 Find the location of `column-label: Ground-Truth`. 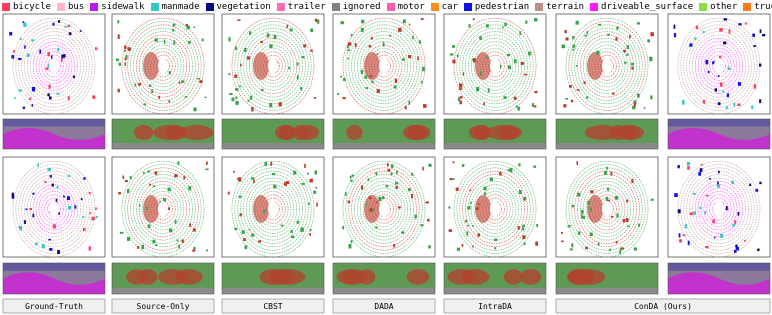

column-label: Ground-Truth is located at coordinates (54, 306).